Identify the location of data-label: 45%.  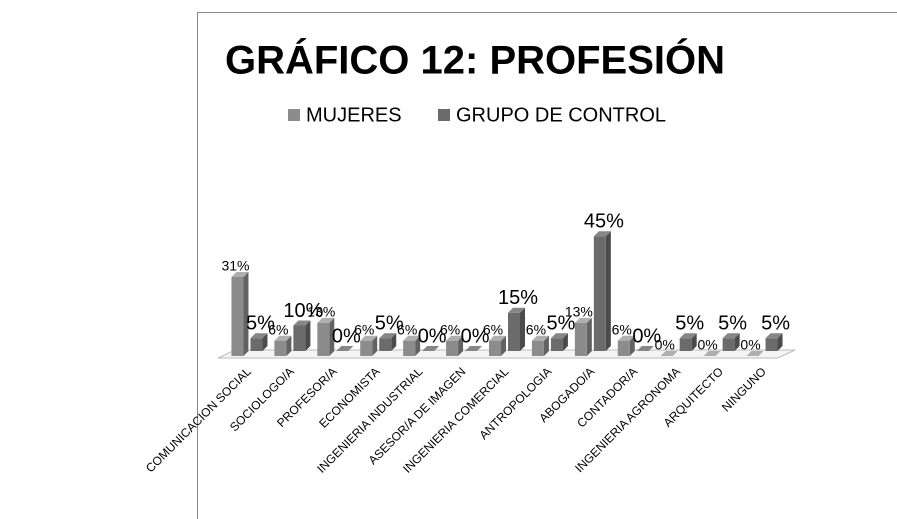
(604, 222).